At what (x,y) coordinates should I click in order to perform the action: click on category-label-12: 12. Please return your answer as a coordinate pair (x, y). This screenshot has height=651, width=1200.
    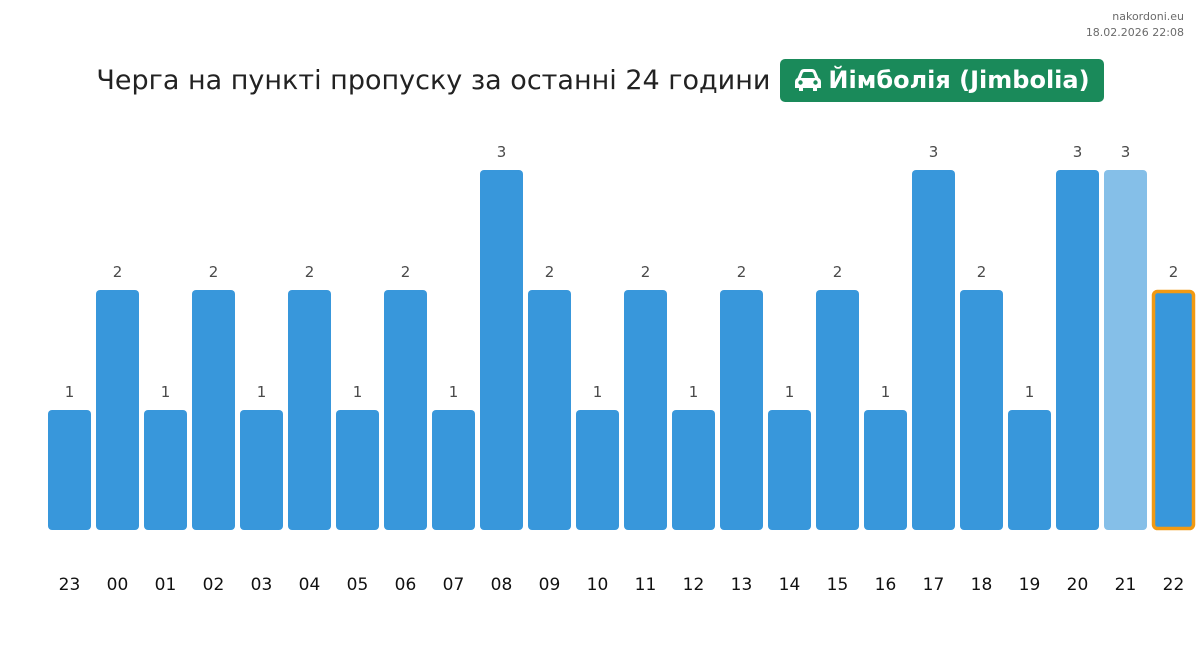
    Looking at the image, I should click on (694, 585).